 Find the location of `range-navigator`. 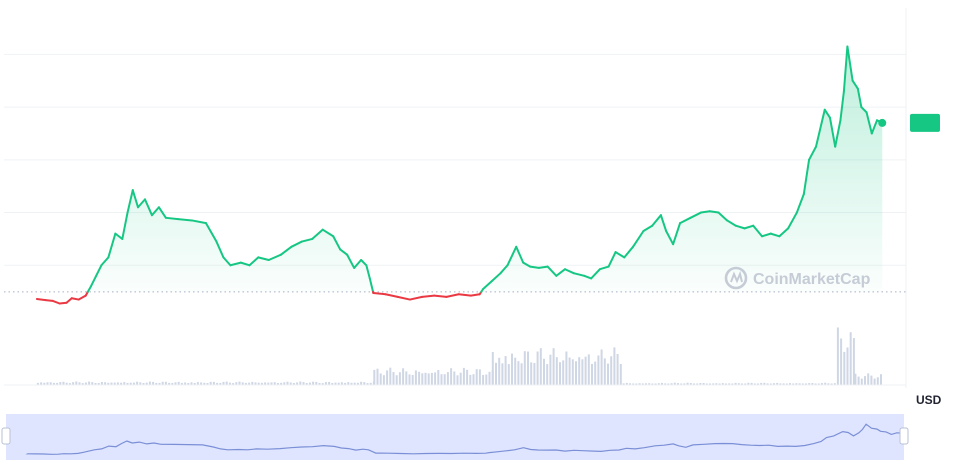

range-navigator is located at coordinates (455, 437).